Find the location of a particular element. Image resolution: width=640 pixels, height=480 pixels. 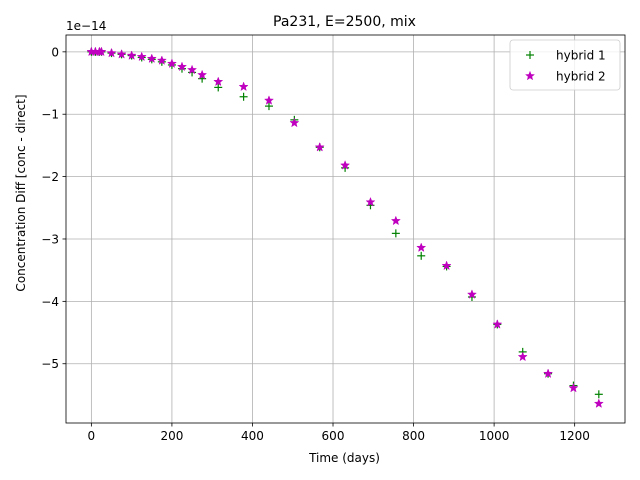

legend-box is located at coordinates (565, 65).